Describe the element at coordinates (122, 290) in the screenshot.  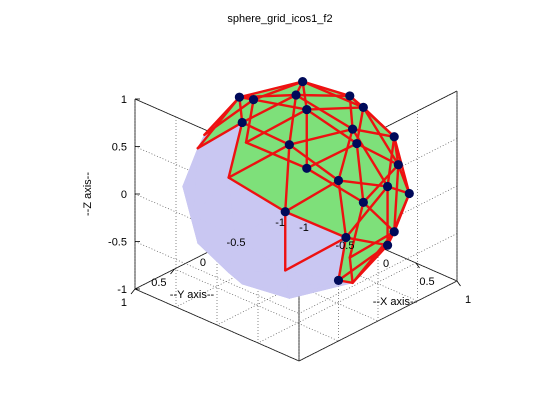
I see `z-tick-label: -1` at that location.